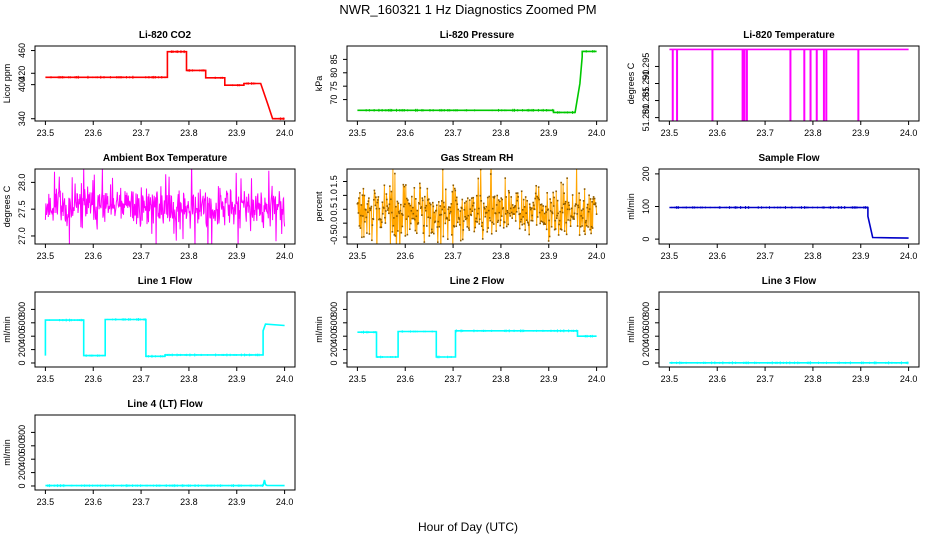 This screenshot has width=936, height=540. I want to click on y-tick-label: 340, so click(22, 118).